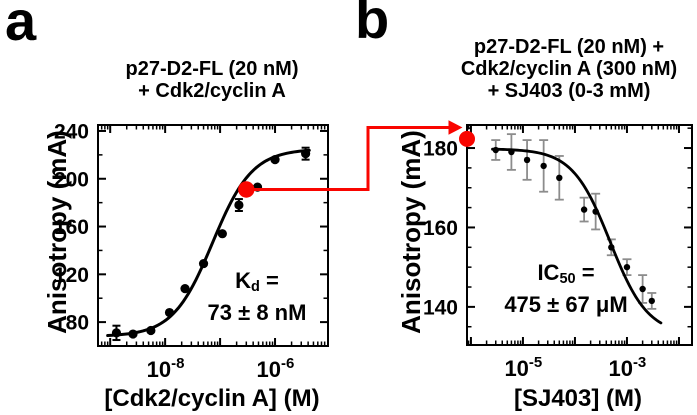 This screenshot has height=415, width=697. I want to click on y-tick-label: 180, so click(440, 149).